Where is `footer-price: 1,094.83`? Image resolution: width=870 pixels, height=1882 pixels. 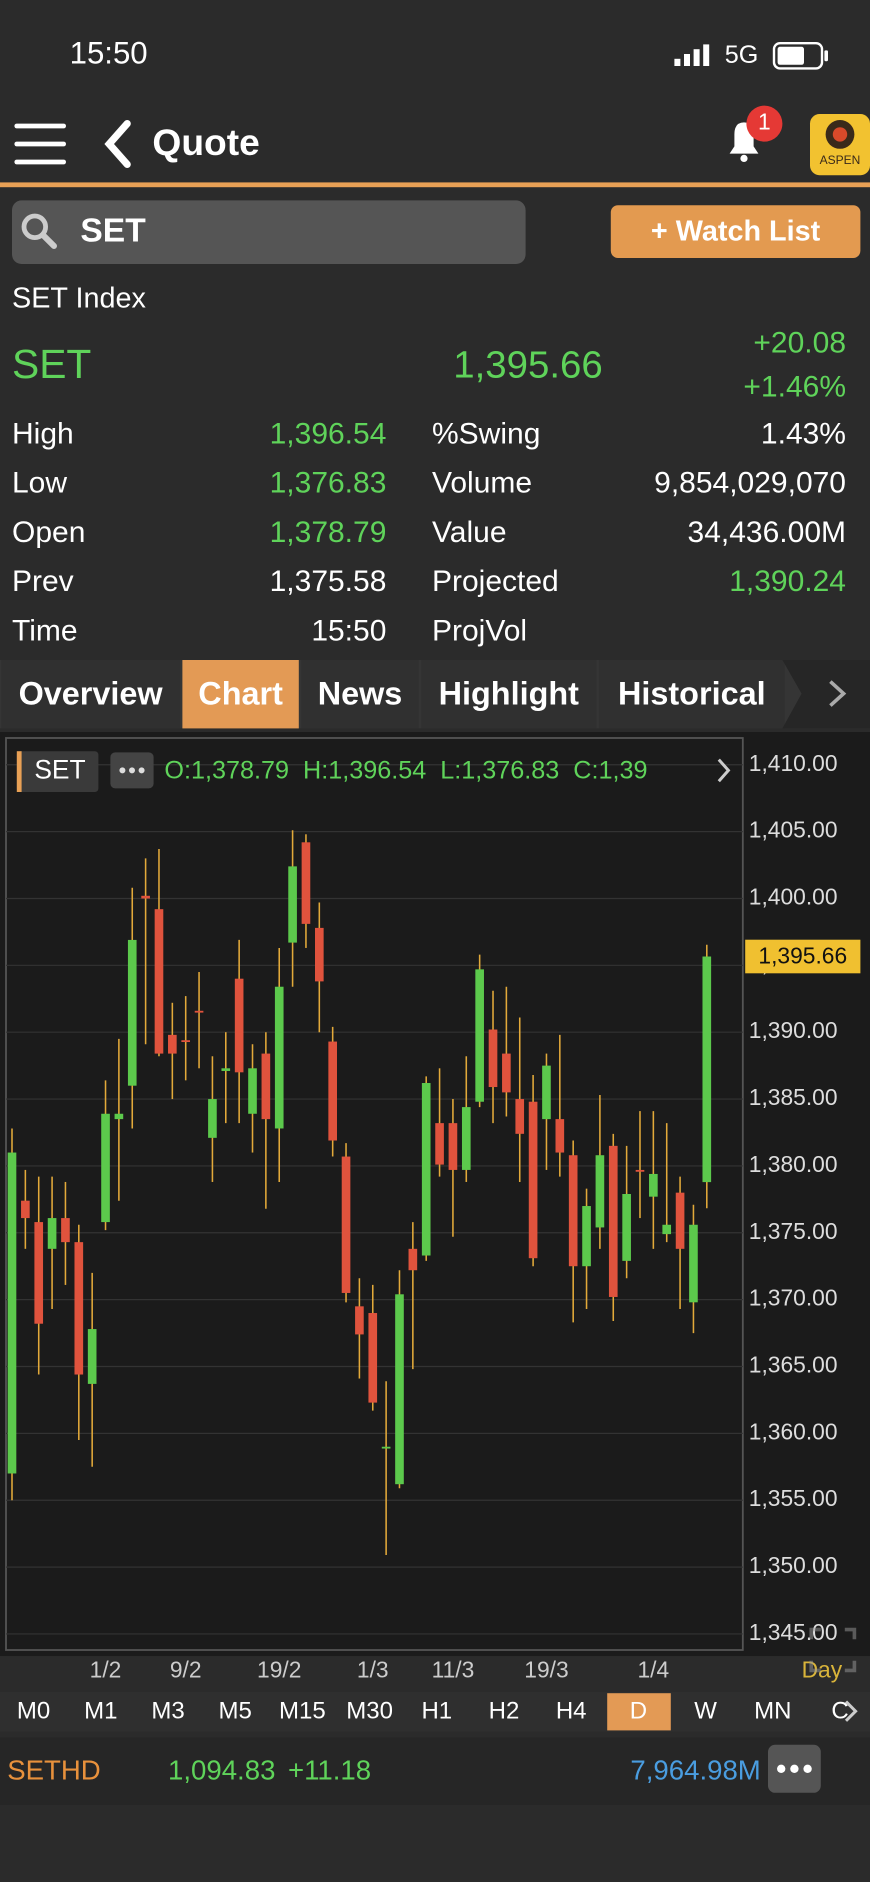 footer-price: 1,094.83 is located at coordinates (221, 1770).